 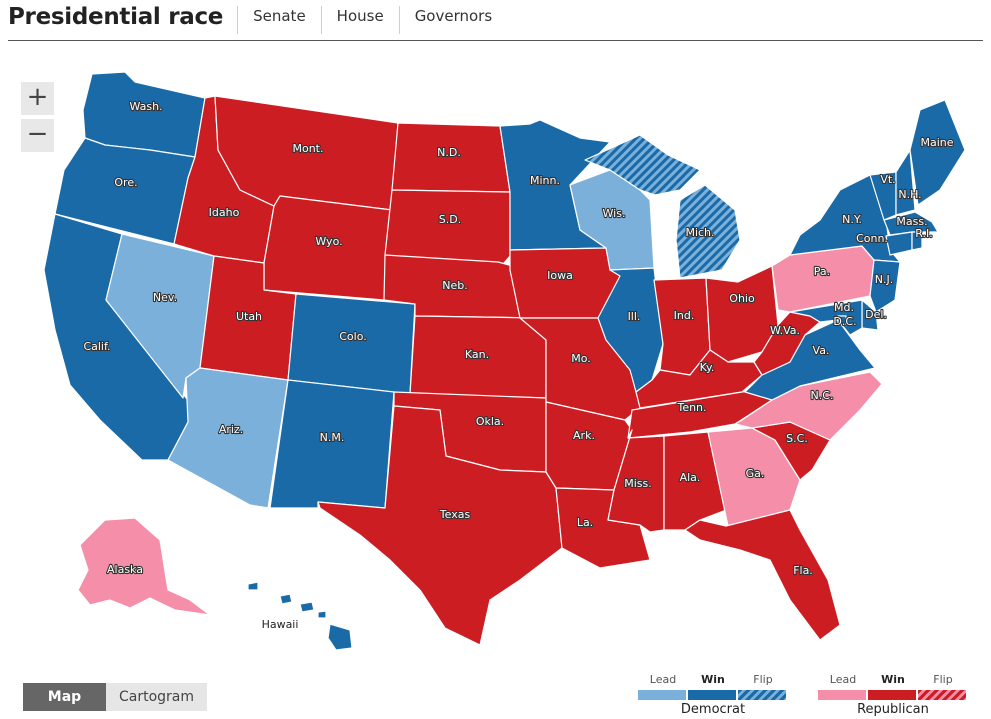 I want to click on legend-rep-lead-label: Lead, so click(x=843, y=679).